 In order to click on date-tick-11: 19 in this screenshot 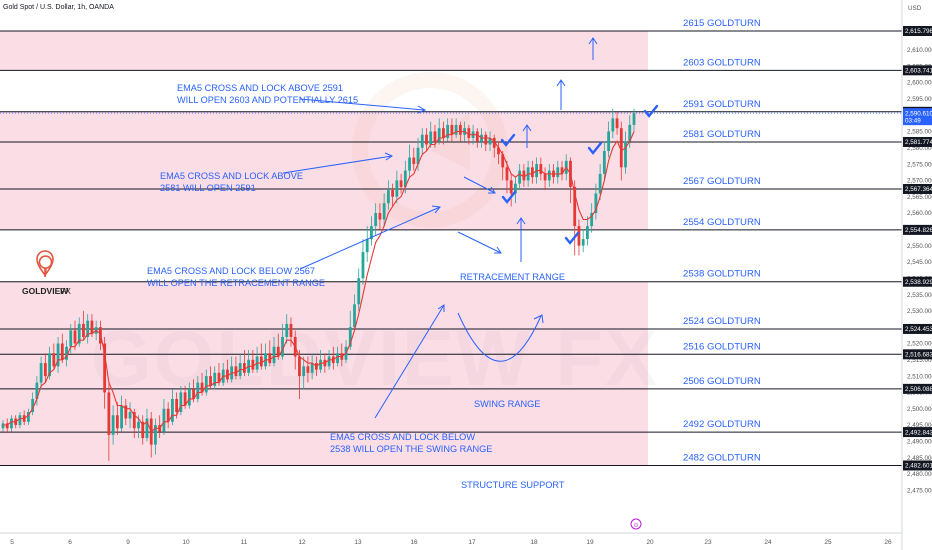, I will do `click(590, 542)`.